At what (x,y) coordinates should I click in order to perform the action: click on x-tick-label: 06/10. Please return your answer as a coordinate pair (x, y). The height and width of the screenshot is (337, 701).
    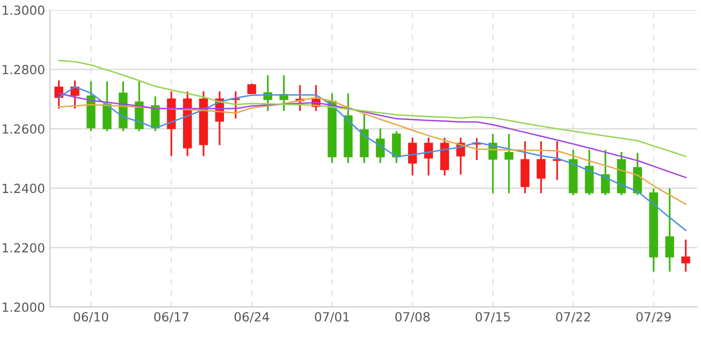
    Looking at the image, I should click on (91, 317).